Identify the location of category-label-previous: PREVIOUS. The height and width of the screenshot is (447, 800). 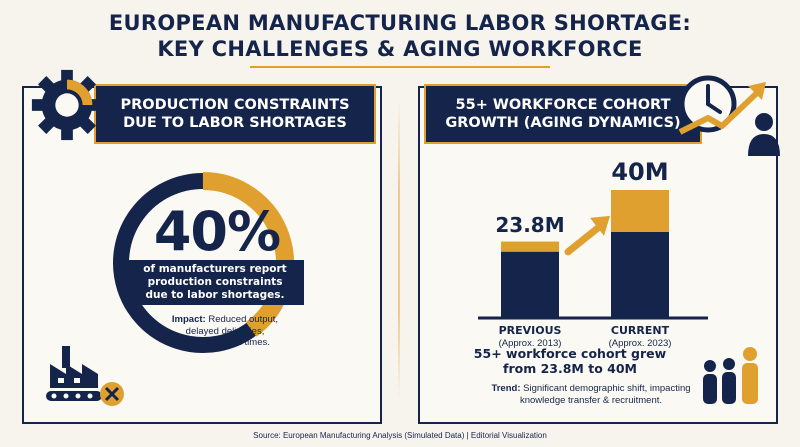
(530, 330).